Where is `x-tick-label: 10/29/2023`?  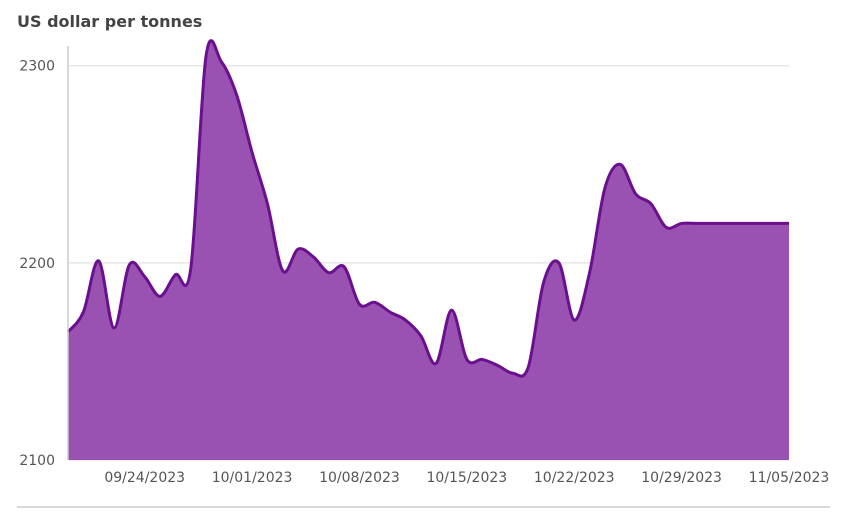 x-tick-label: 10/29/2023 is located at coordinates (681, 478).